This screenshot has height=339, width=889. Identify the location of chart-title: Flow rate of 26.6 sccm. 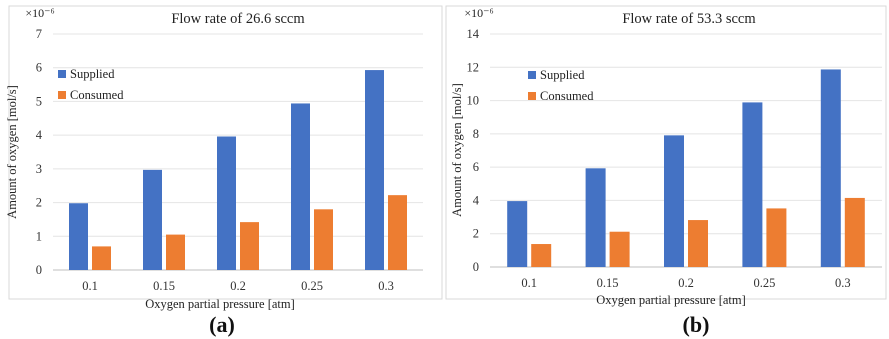
(238, 19).